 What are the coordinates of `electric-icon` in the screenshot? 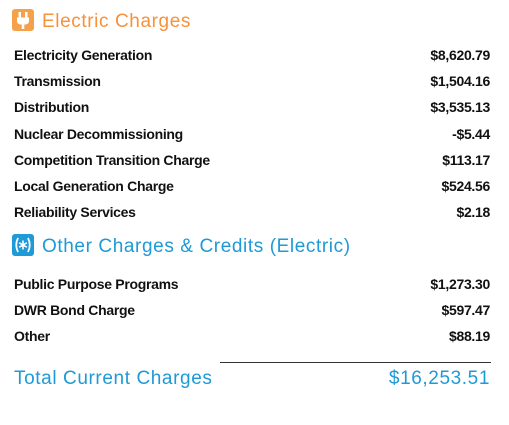 It's located at (23, 20).